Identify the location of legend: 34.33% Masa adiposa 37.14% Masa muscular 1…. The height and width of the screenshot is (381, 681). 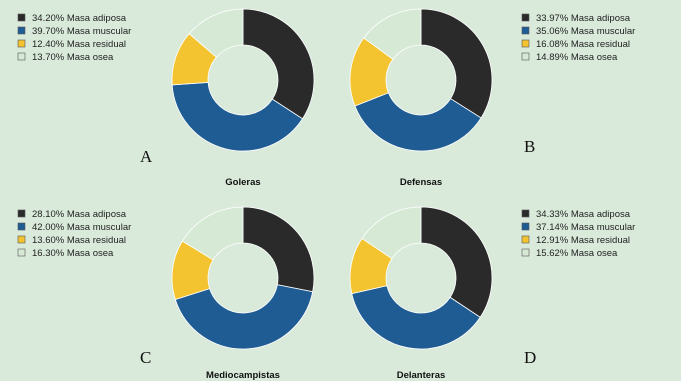
(578, 234).